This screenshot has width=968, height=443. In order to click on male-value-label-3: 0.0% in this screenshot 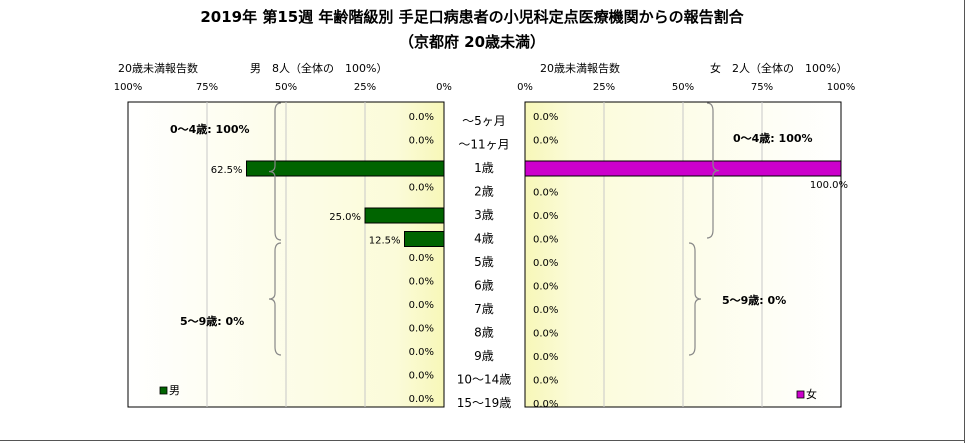, I will do `click(421, 188)`.